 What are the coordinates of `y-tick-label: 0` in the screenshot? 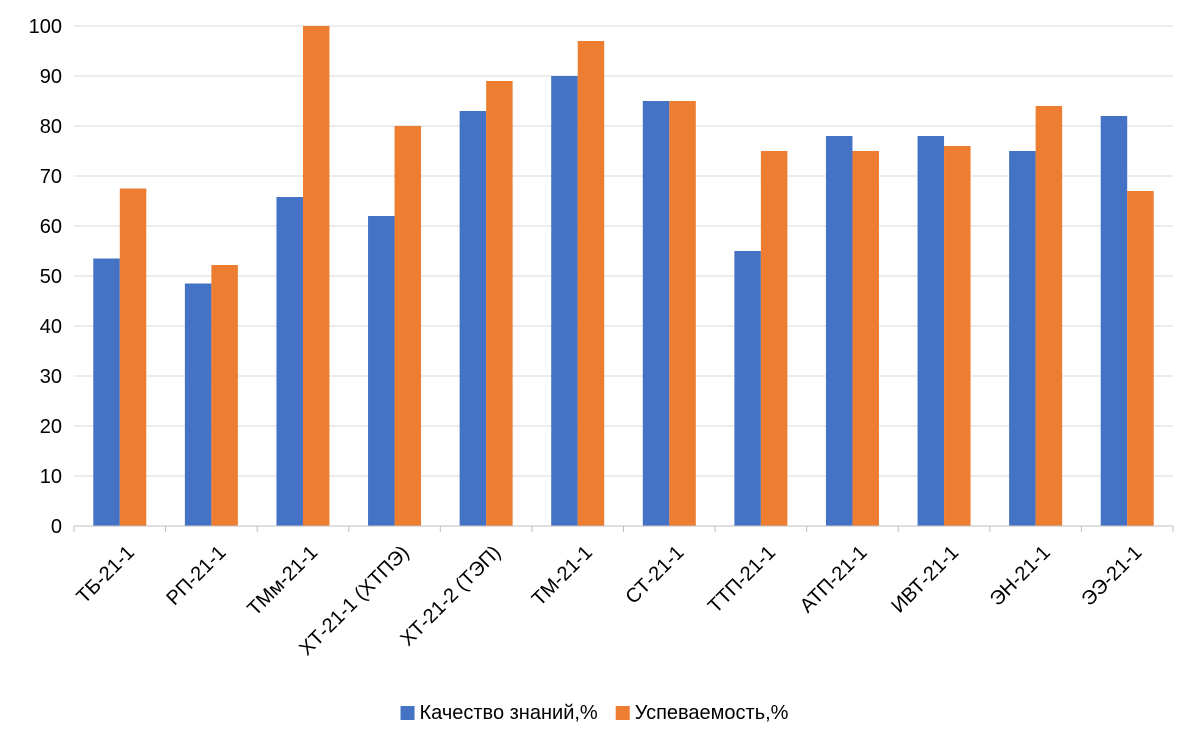 It's located at (56, 527).